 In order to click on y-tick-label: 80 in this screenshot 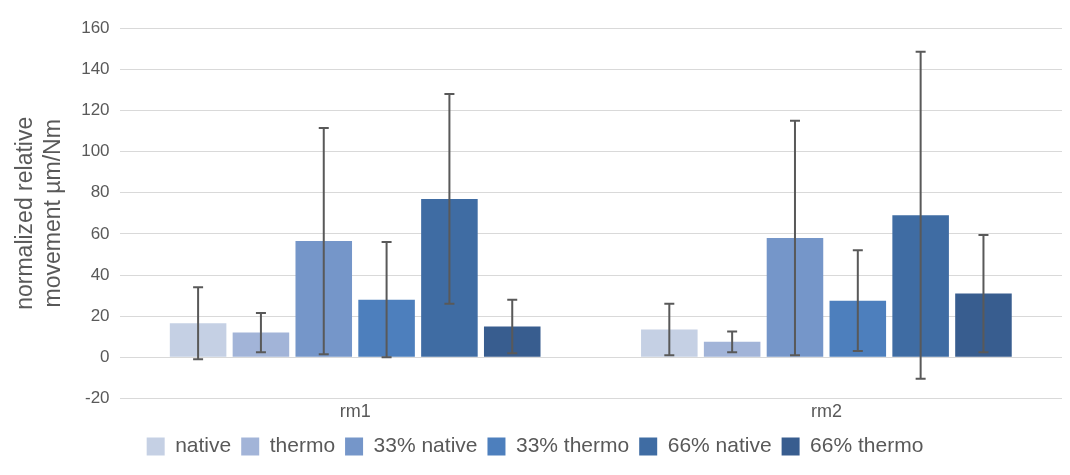, I will do `click(100, 192)`.